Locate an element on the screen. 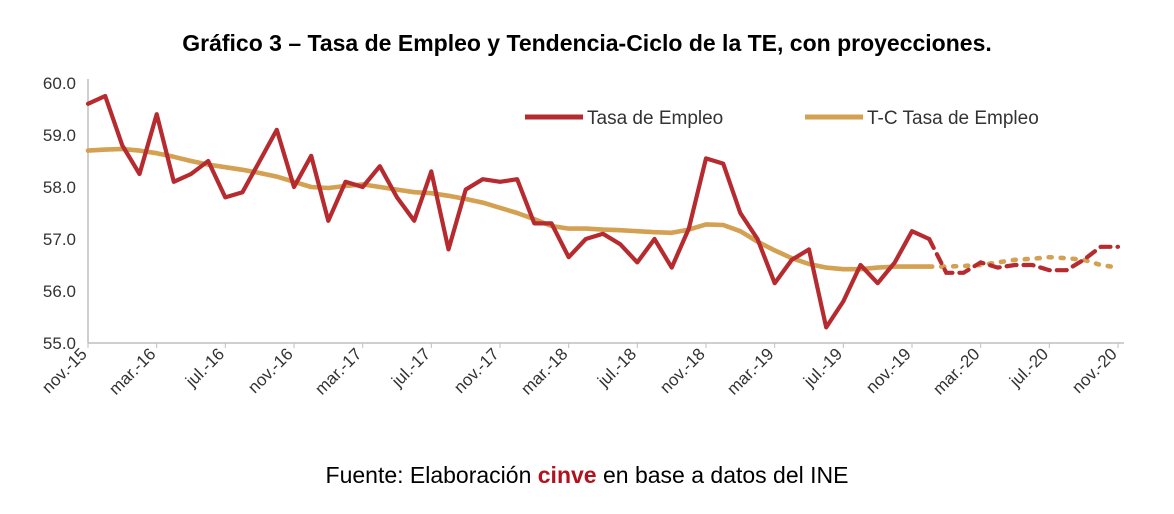 The width and height of the screenshot is (1174, 514). t-c-tasa-de-empleo-projection-line is located at coordinates (1023, 262).